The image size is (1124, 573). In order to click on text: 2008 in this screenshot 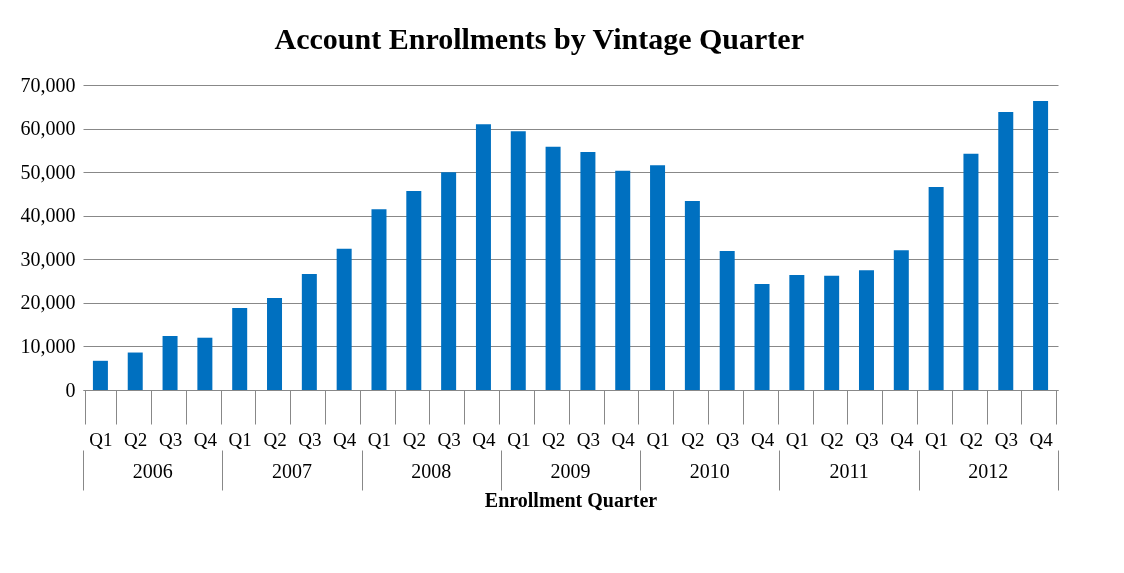, I will do `click(431, 471)`.